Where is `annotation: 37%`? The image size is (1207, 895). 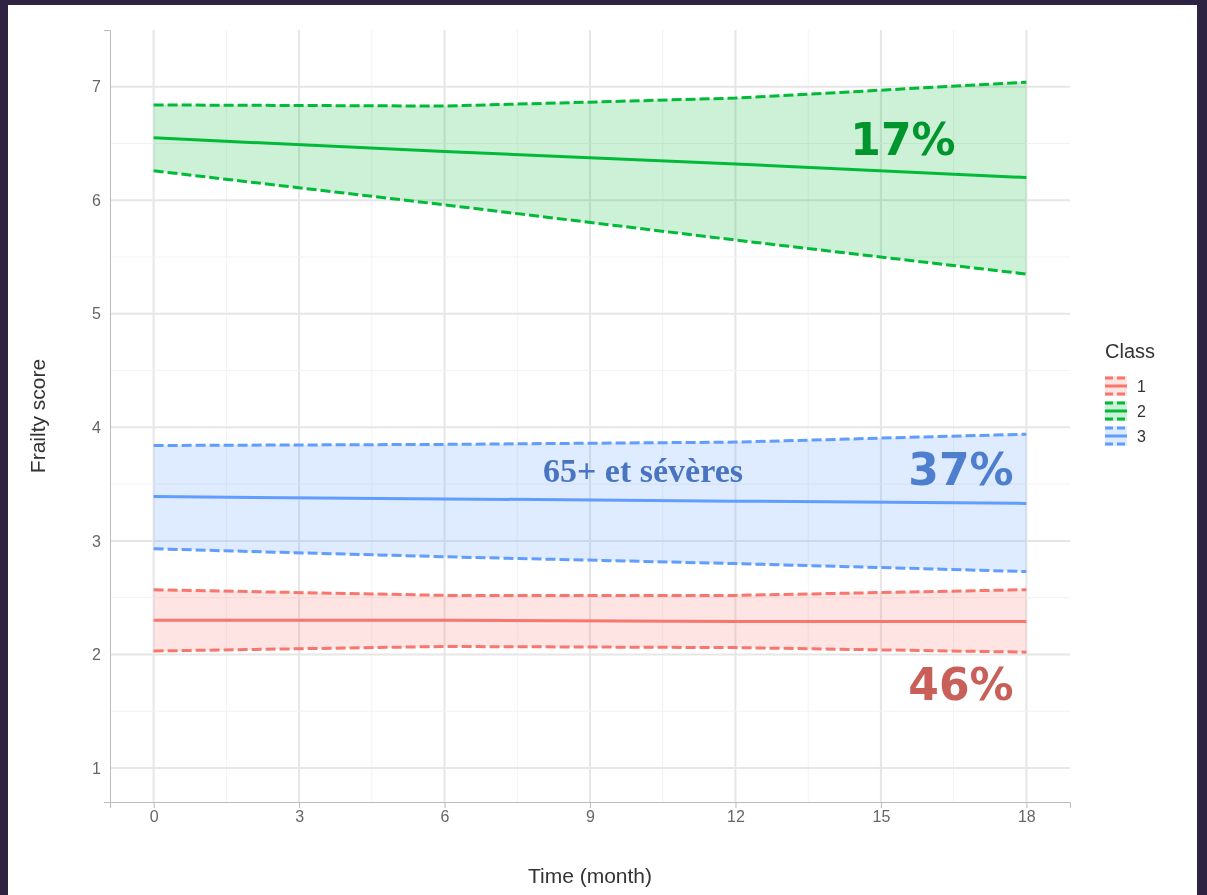 annotation: 37% is located at coordinates (961, 469).